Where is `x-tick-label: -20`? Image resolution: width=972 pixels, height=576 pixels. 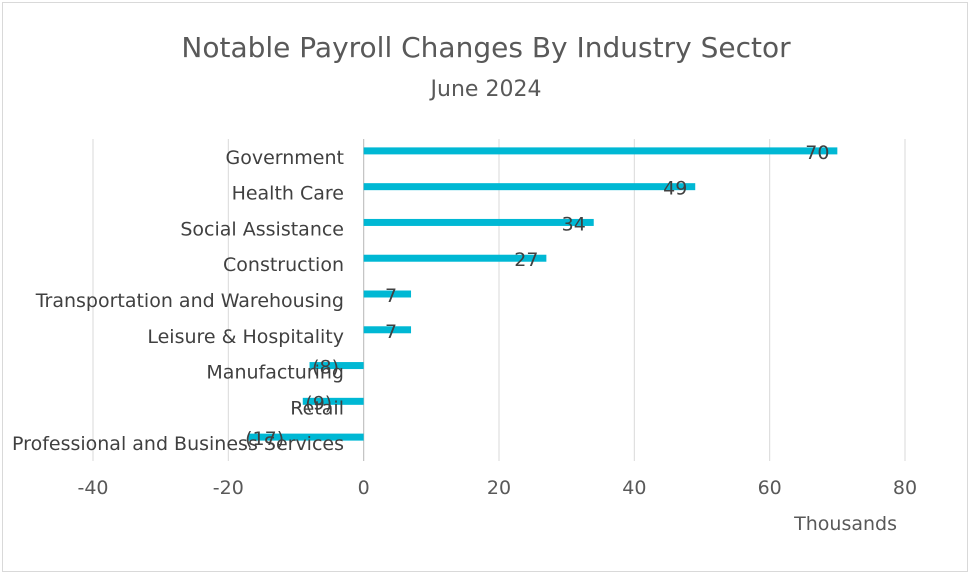
x-tick-label: -20 is located at coordinates (228, 488).